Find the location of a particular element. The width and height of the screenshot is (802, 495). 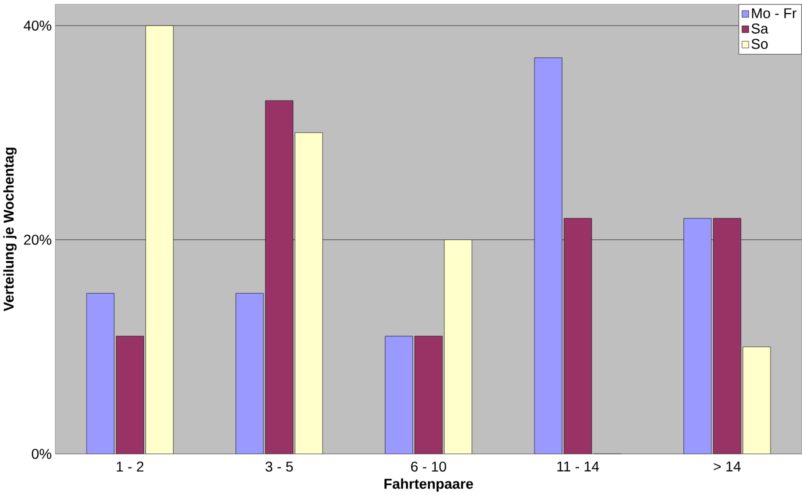

x-tick-label: > 14 is located at coordinates (727, 467).